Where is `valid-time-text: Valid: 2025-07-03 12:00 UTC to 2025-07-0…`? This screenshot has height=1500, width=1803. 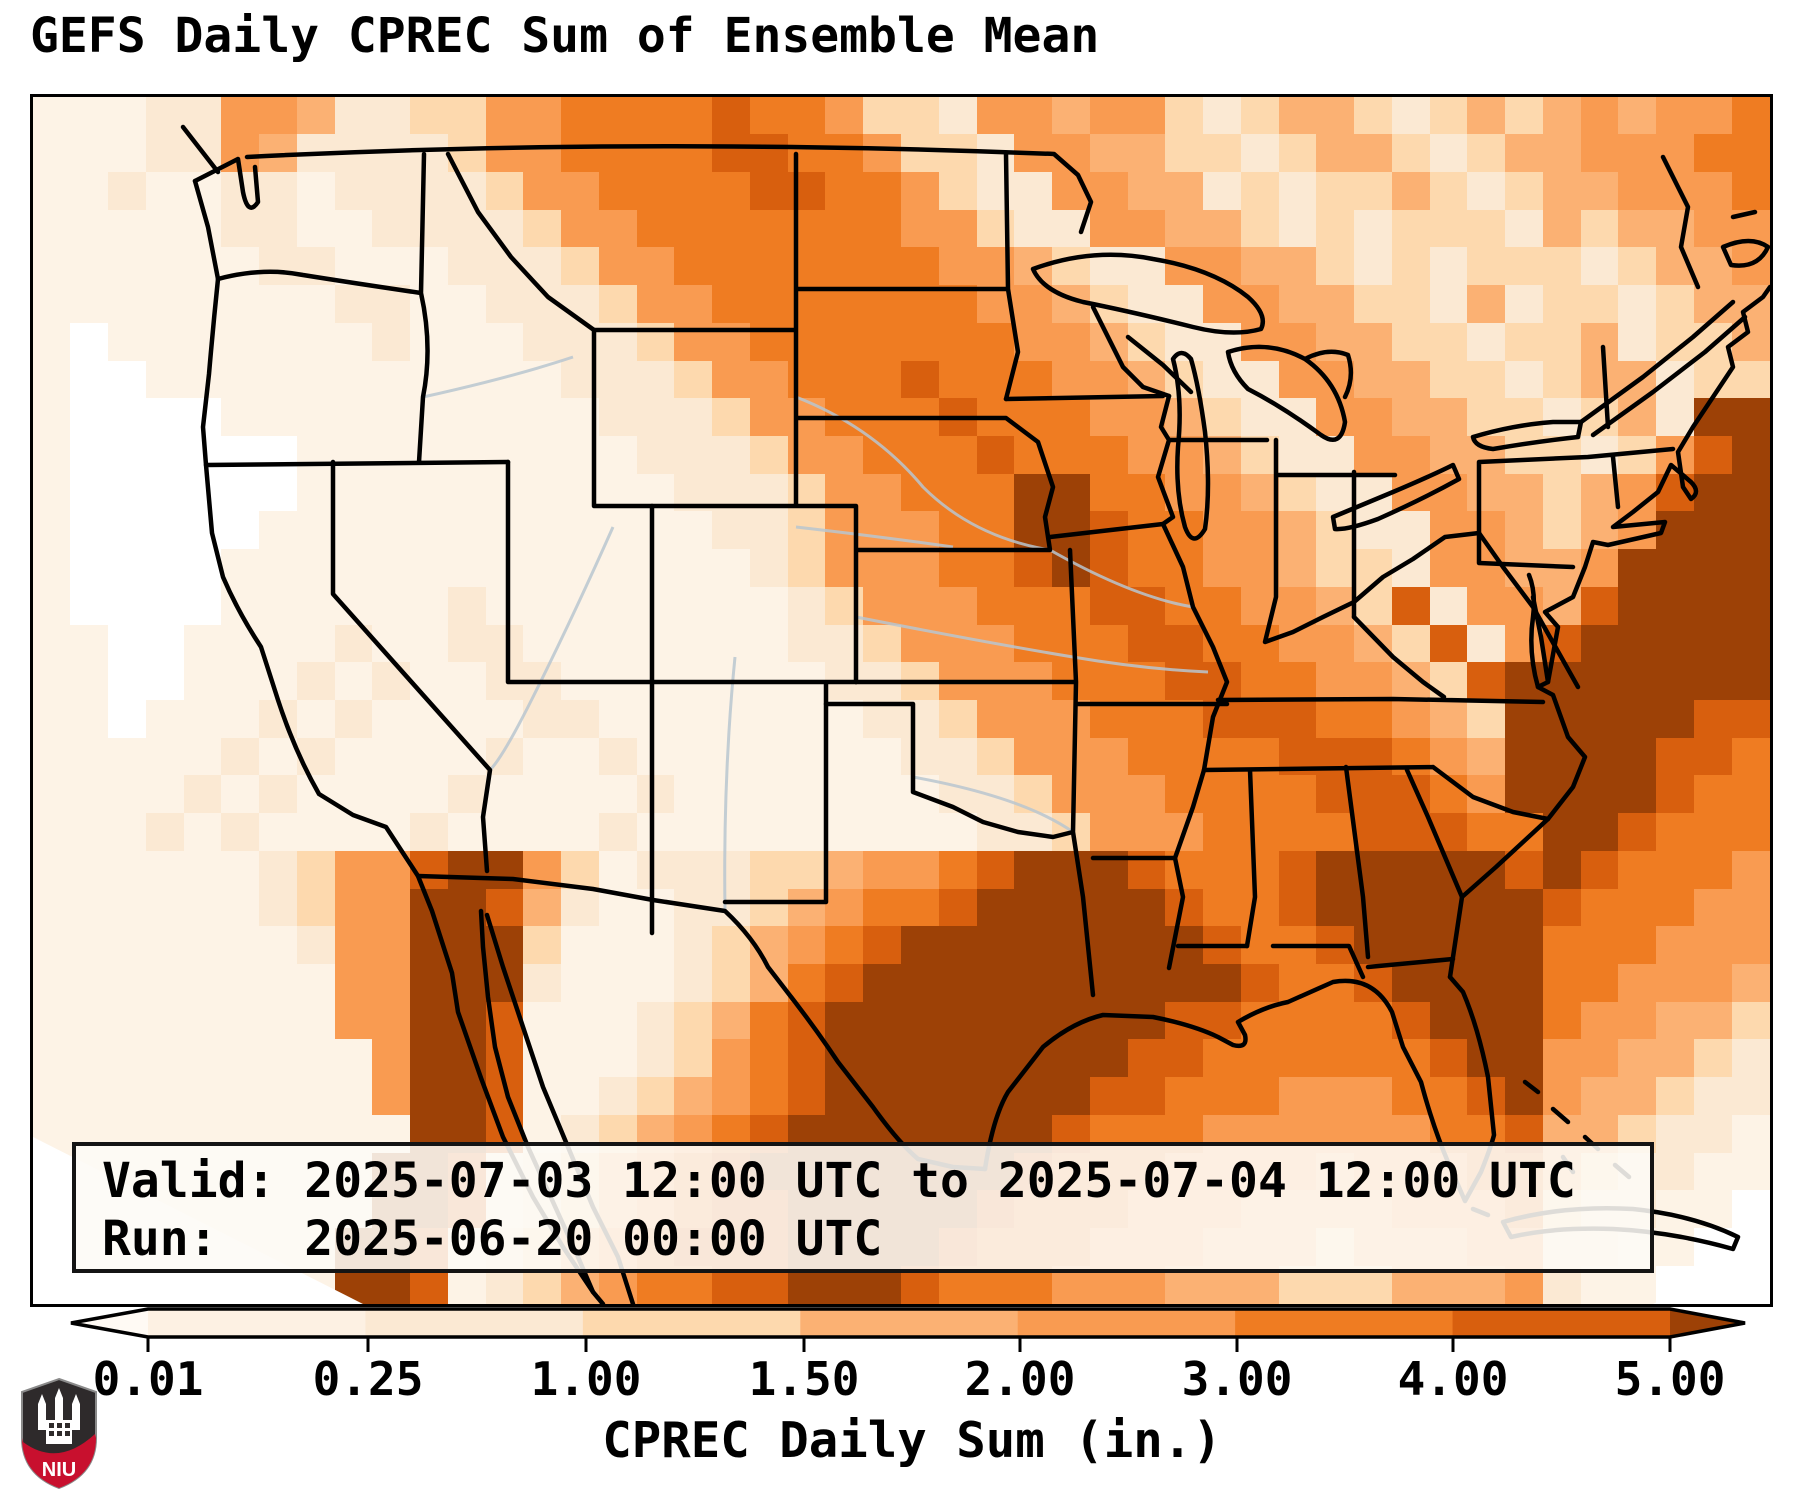
valid-time-text: Valid: 2025-07-03 12:00 UTC to 2025-07-0… is located at coordinates (839, 1181).